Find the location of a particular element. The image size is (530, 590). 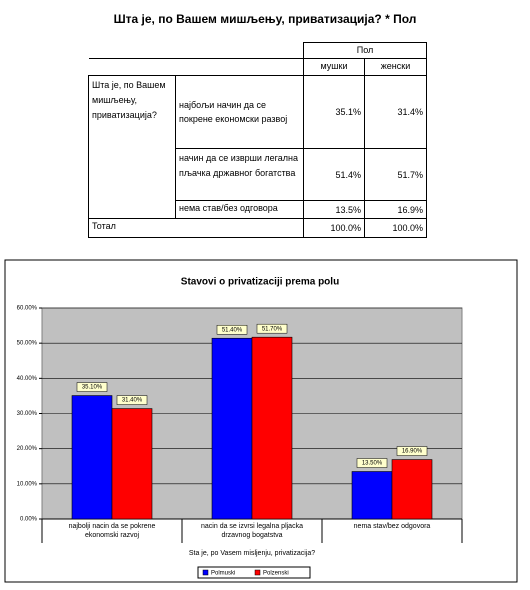

legend-label: Polzenski is located at coordinates (276, 574).